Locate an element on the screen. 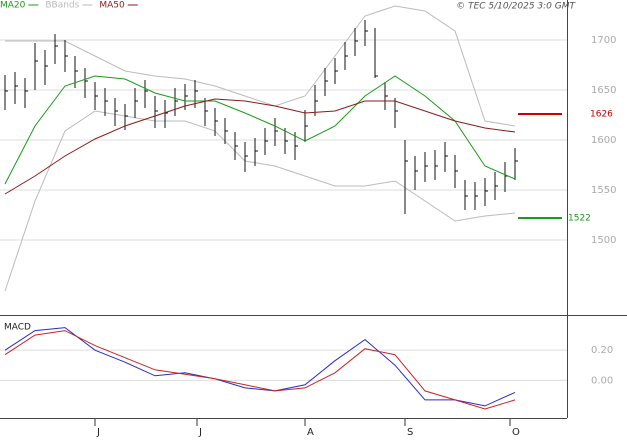 The image size is (627, 440). x-tick-label: A is located at coordinates (310, 432).